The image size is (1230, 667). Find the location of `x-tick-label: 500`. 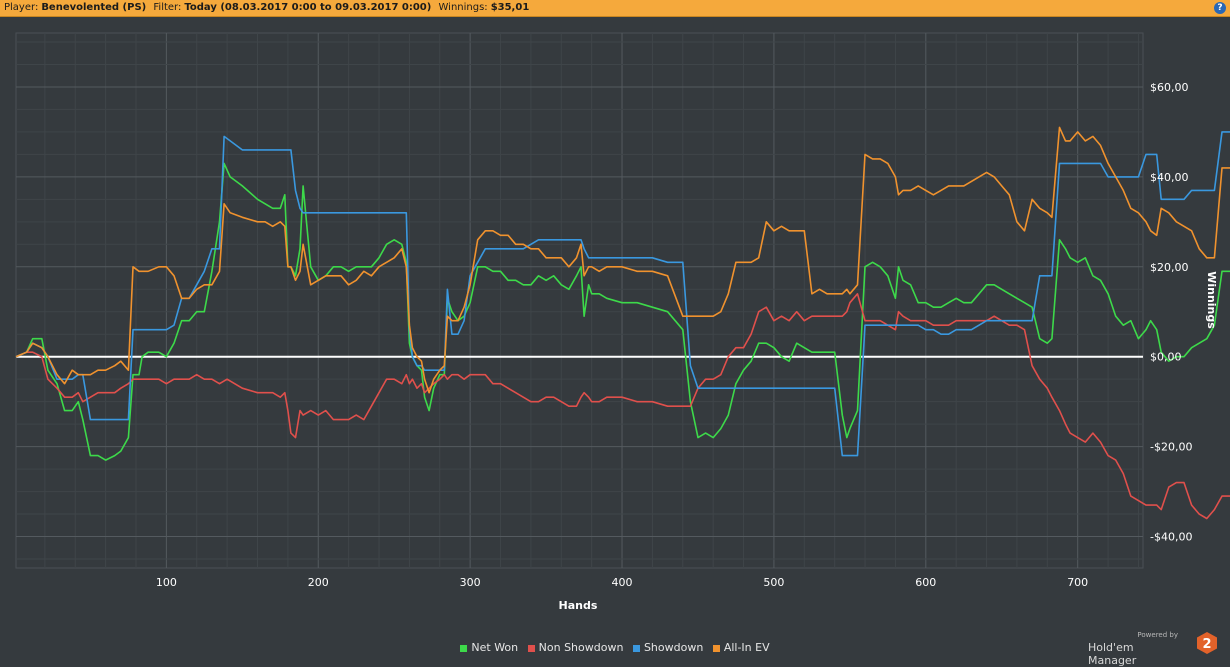

x-tick-label: 500 is located at coordinates (773, 582).